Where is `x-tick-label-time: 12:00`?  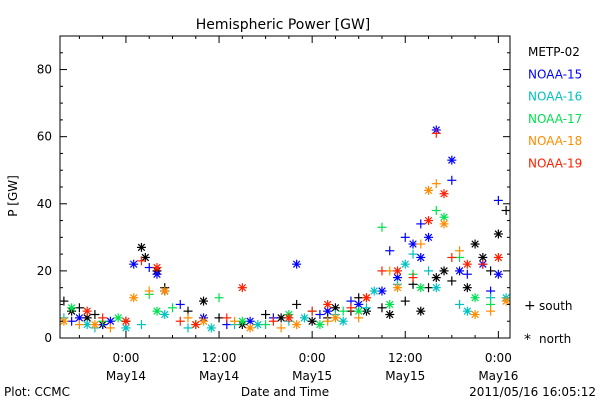
x-tick-label-time: 12:00 is located at coordinates (405, 358).